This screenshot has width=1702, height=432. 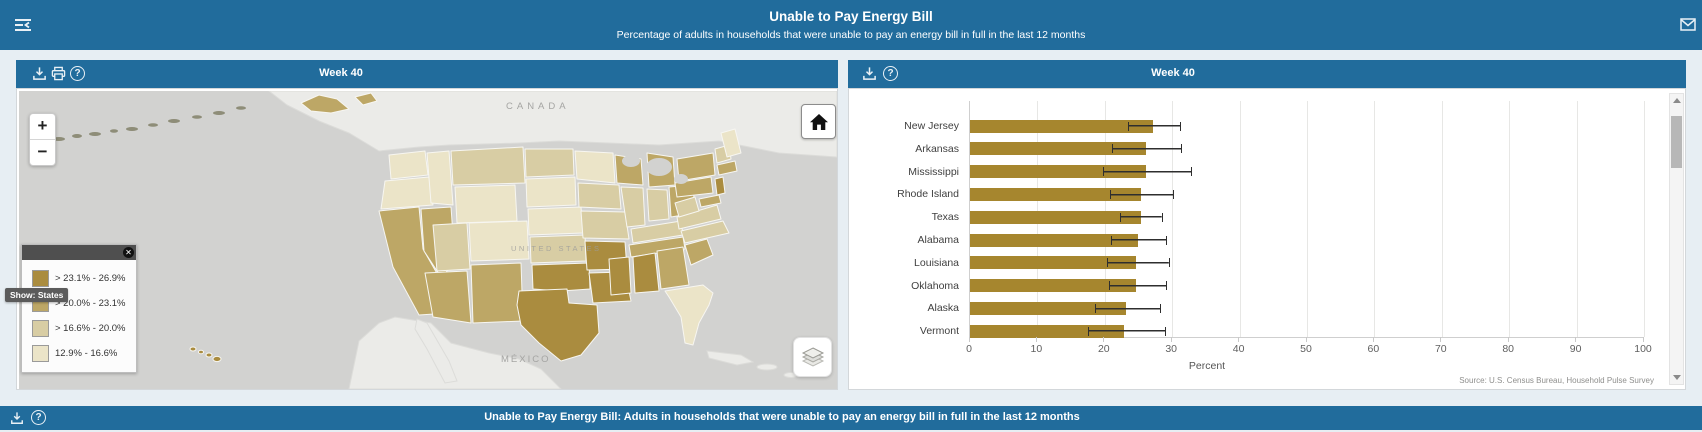 I want to click on state-ga, so click(x=673, y=268).